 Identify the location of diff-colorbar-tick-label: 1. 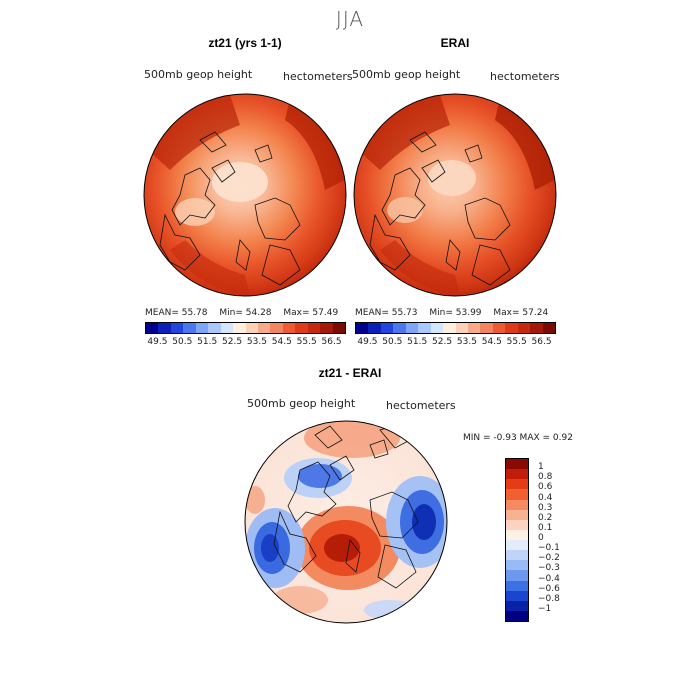
(541, 467).